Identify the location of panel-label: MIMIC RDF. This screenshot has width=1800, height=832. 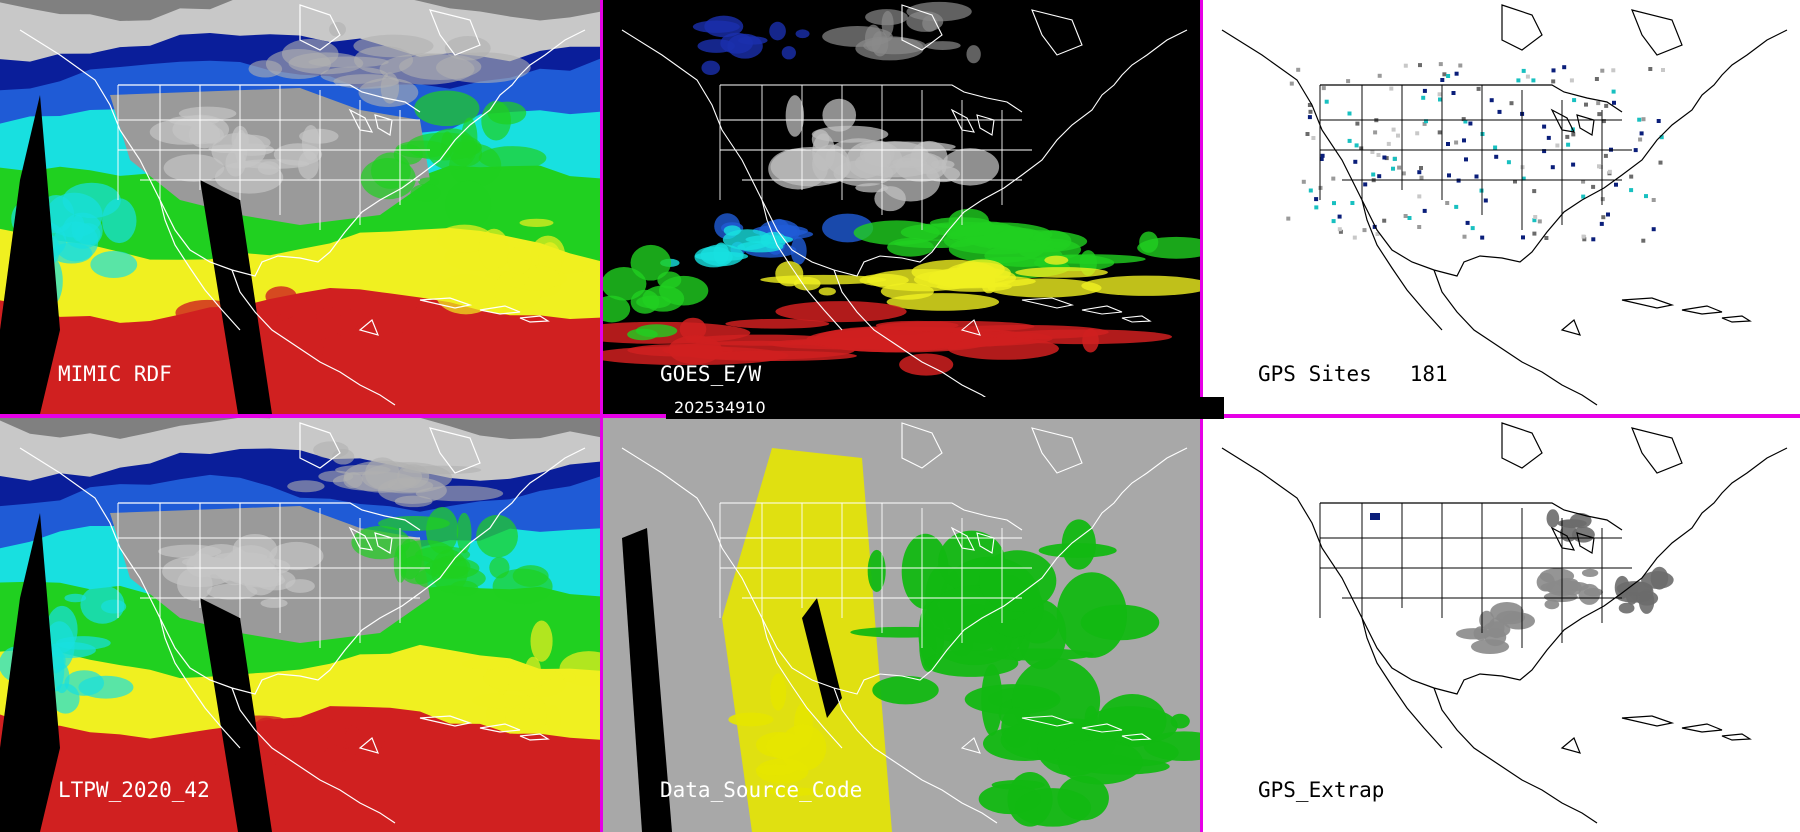
(115, 374).